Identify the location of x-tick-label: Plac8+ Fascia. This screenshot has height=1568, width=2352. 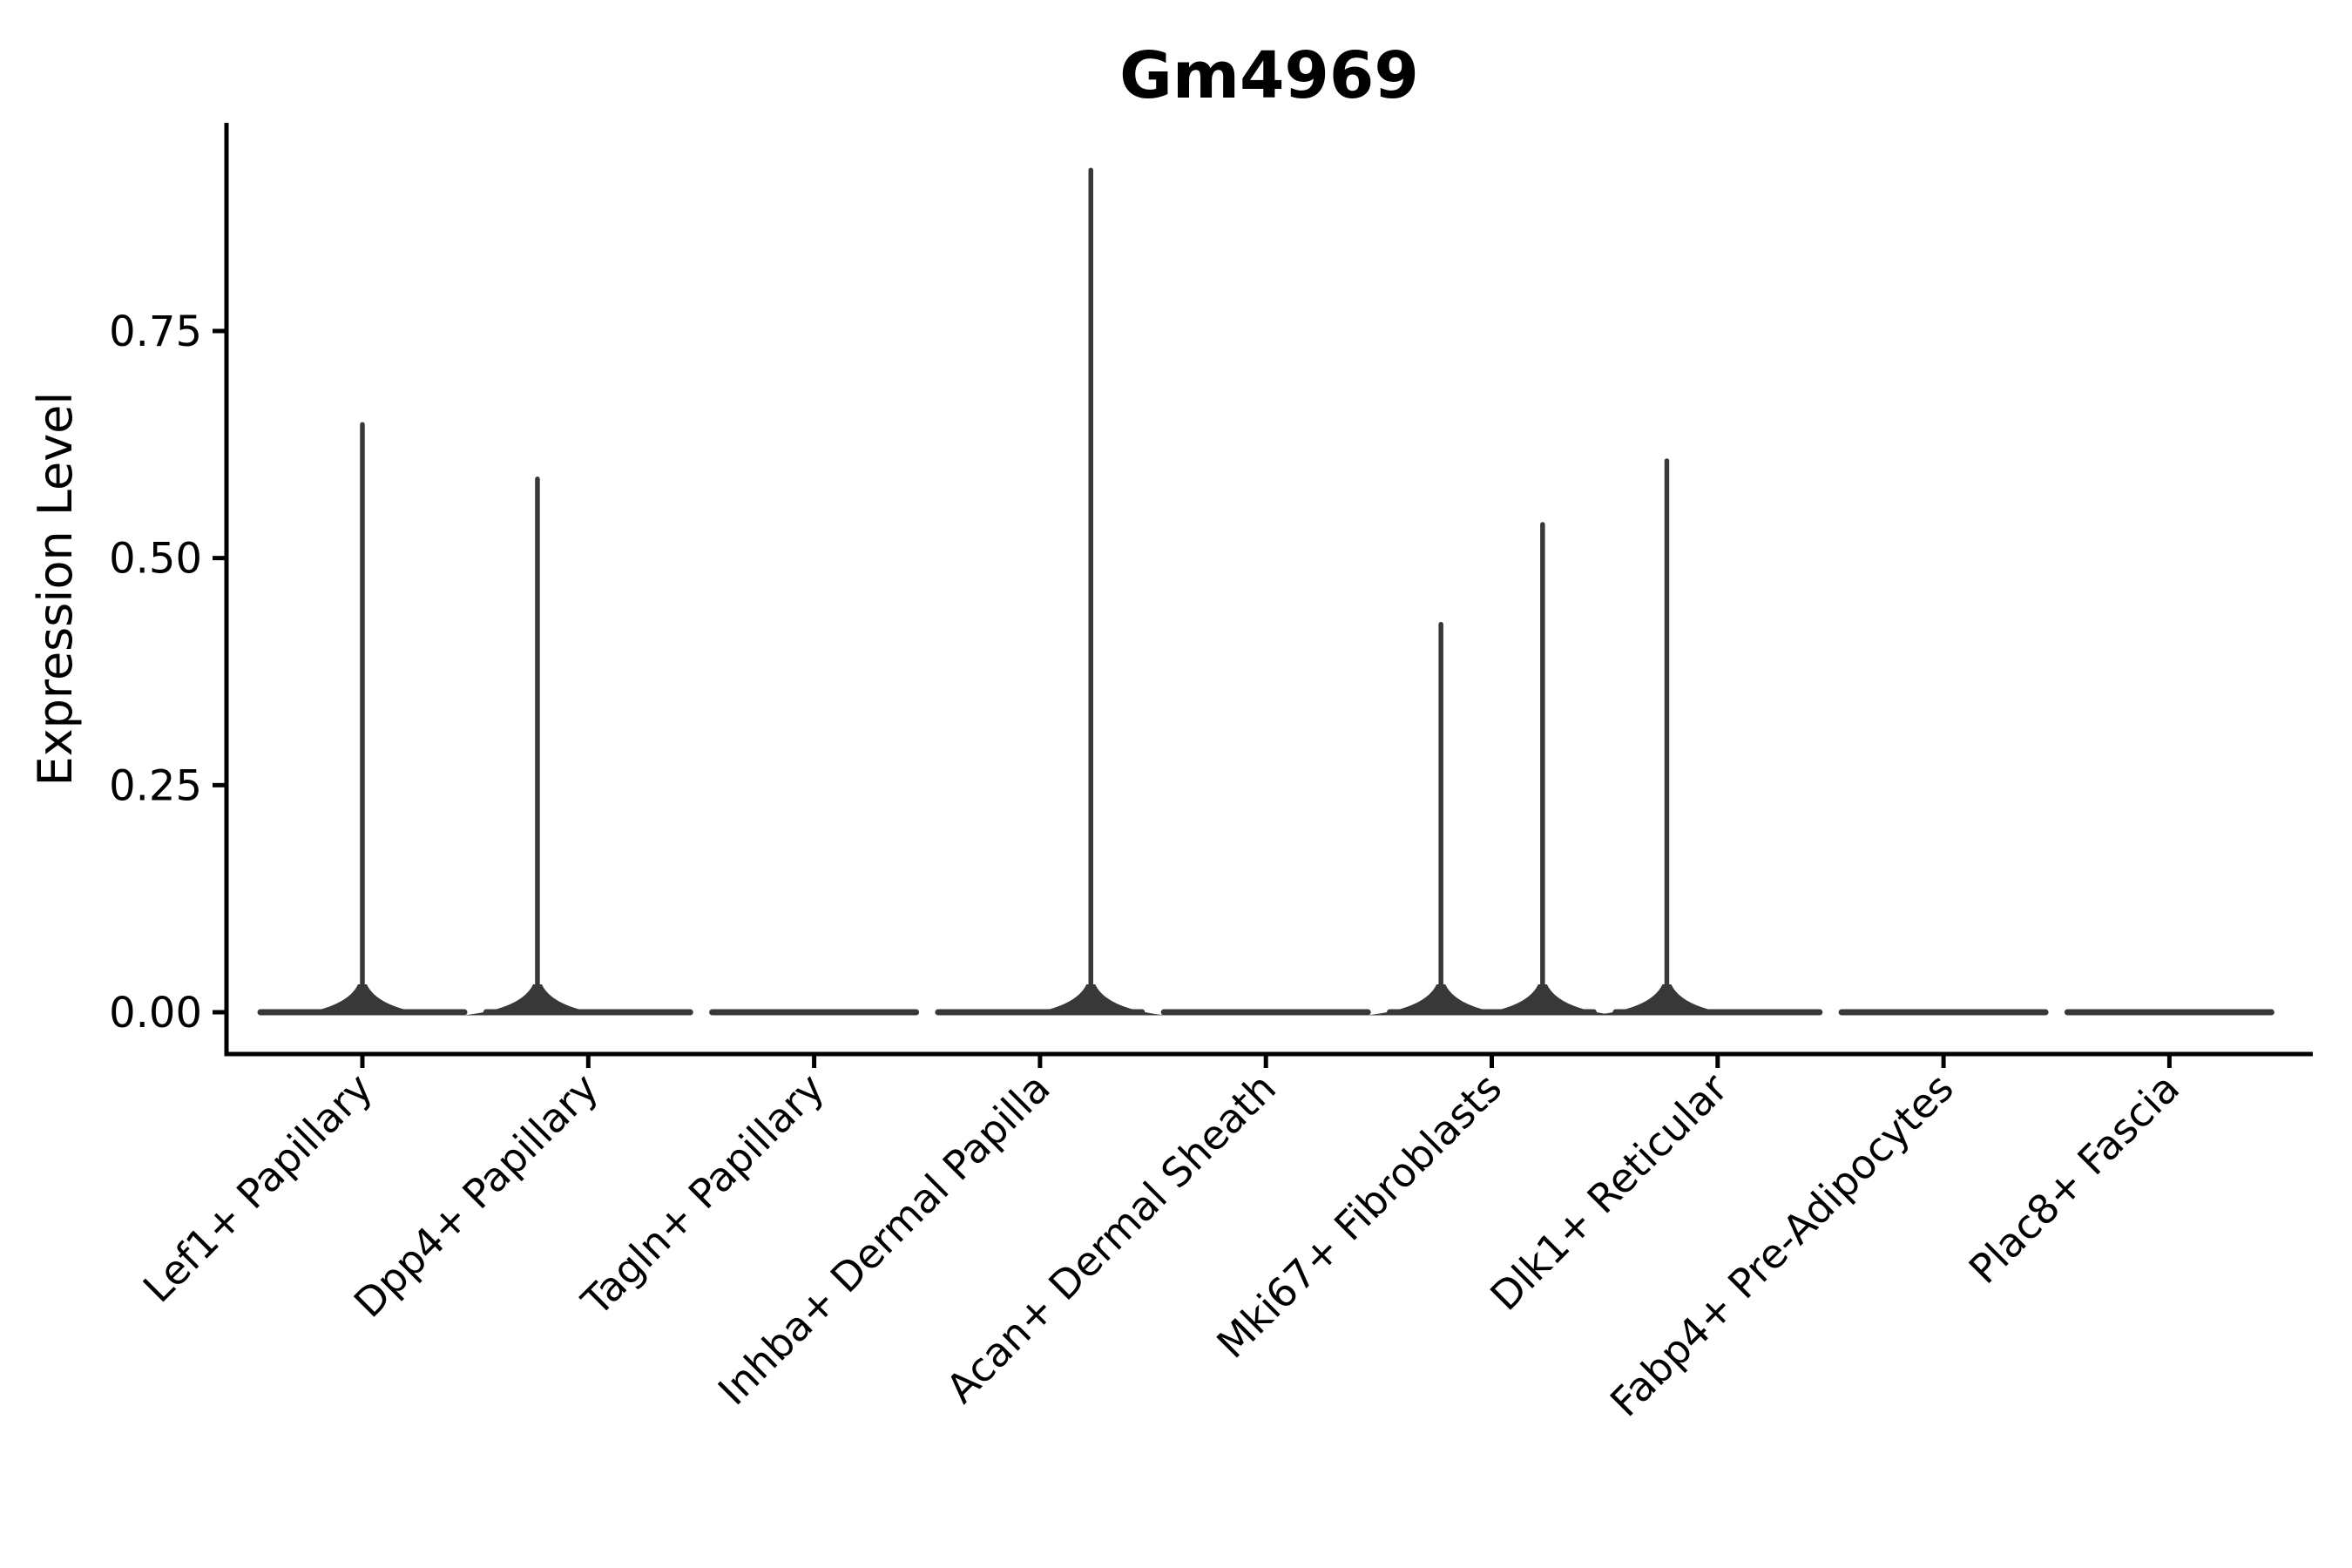
(2074, 1178).